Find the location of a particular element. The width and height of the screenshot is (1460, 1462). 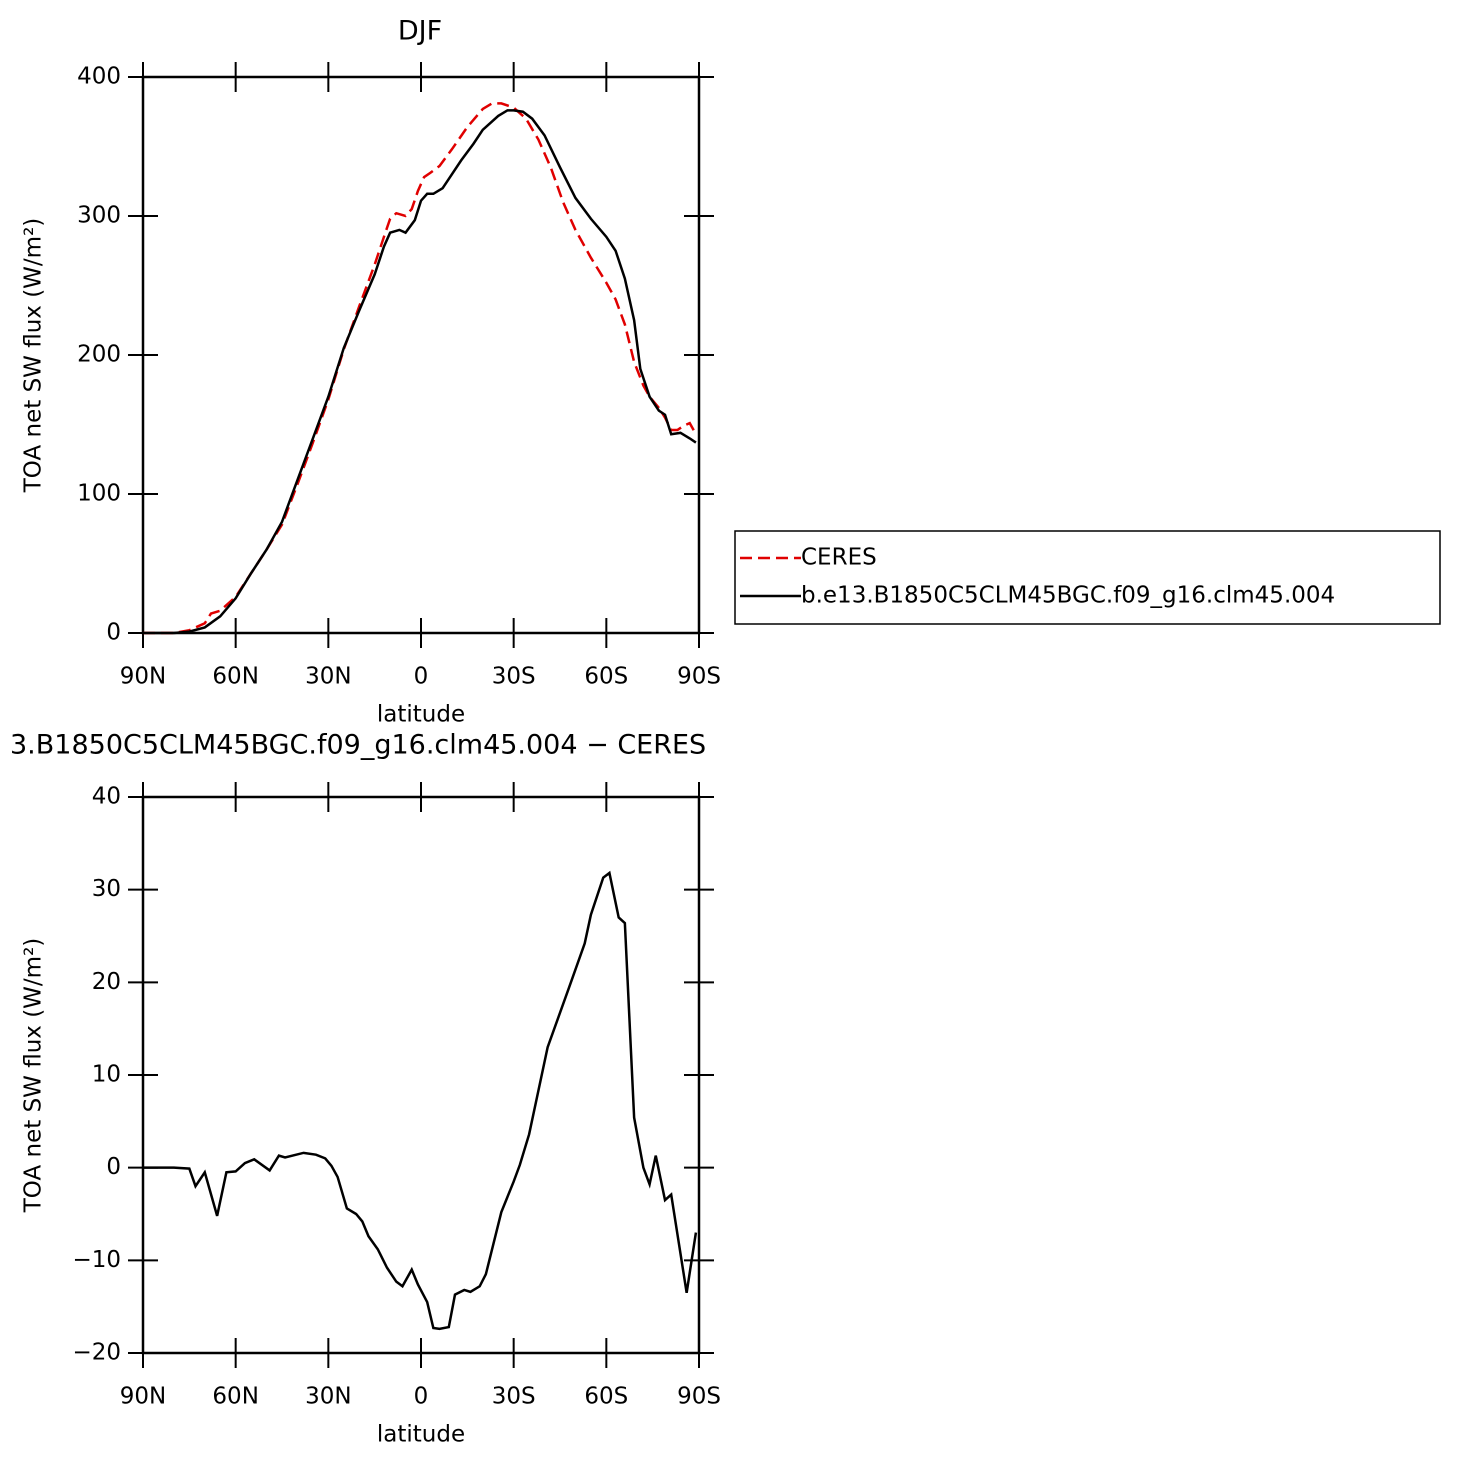

y-tick-label: −10 is located at coordinates (96, 1260).